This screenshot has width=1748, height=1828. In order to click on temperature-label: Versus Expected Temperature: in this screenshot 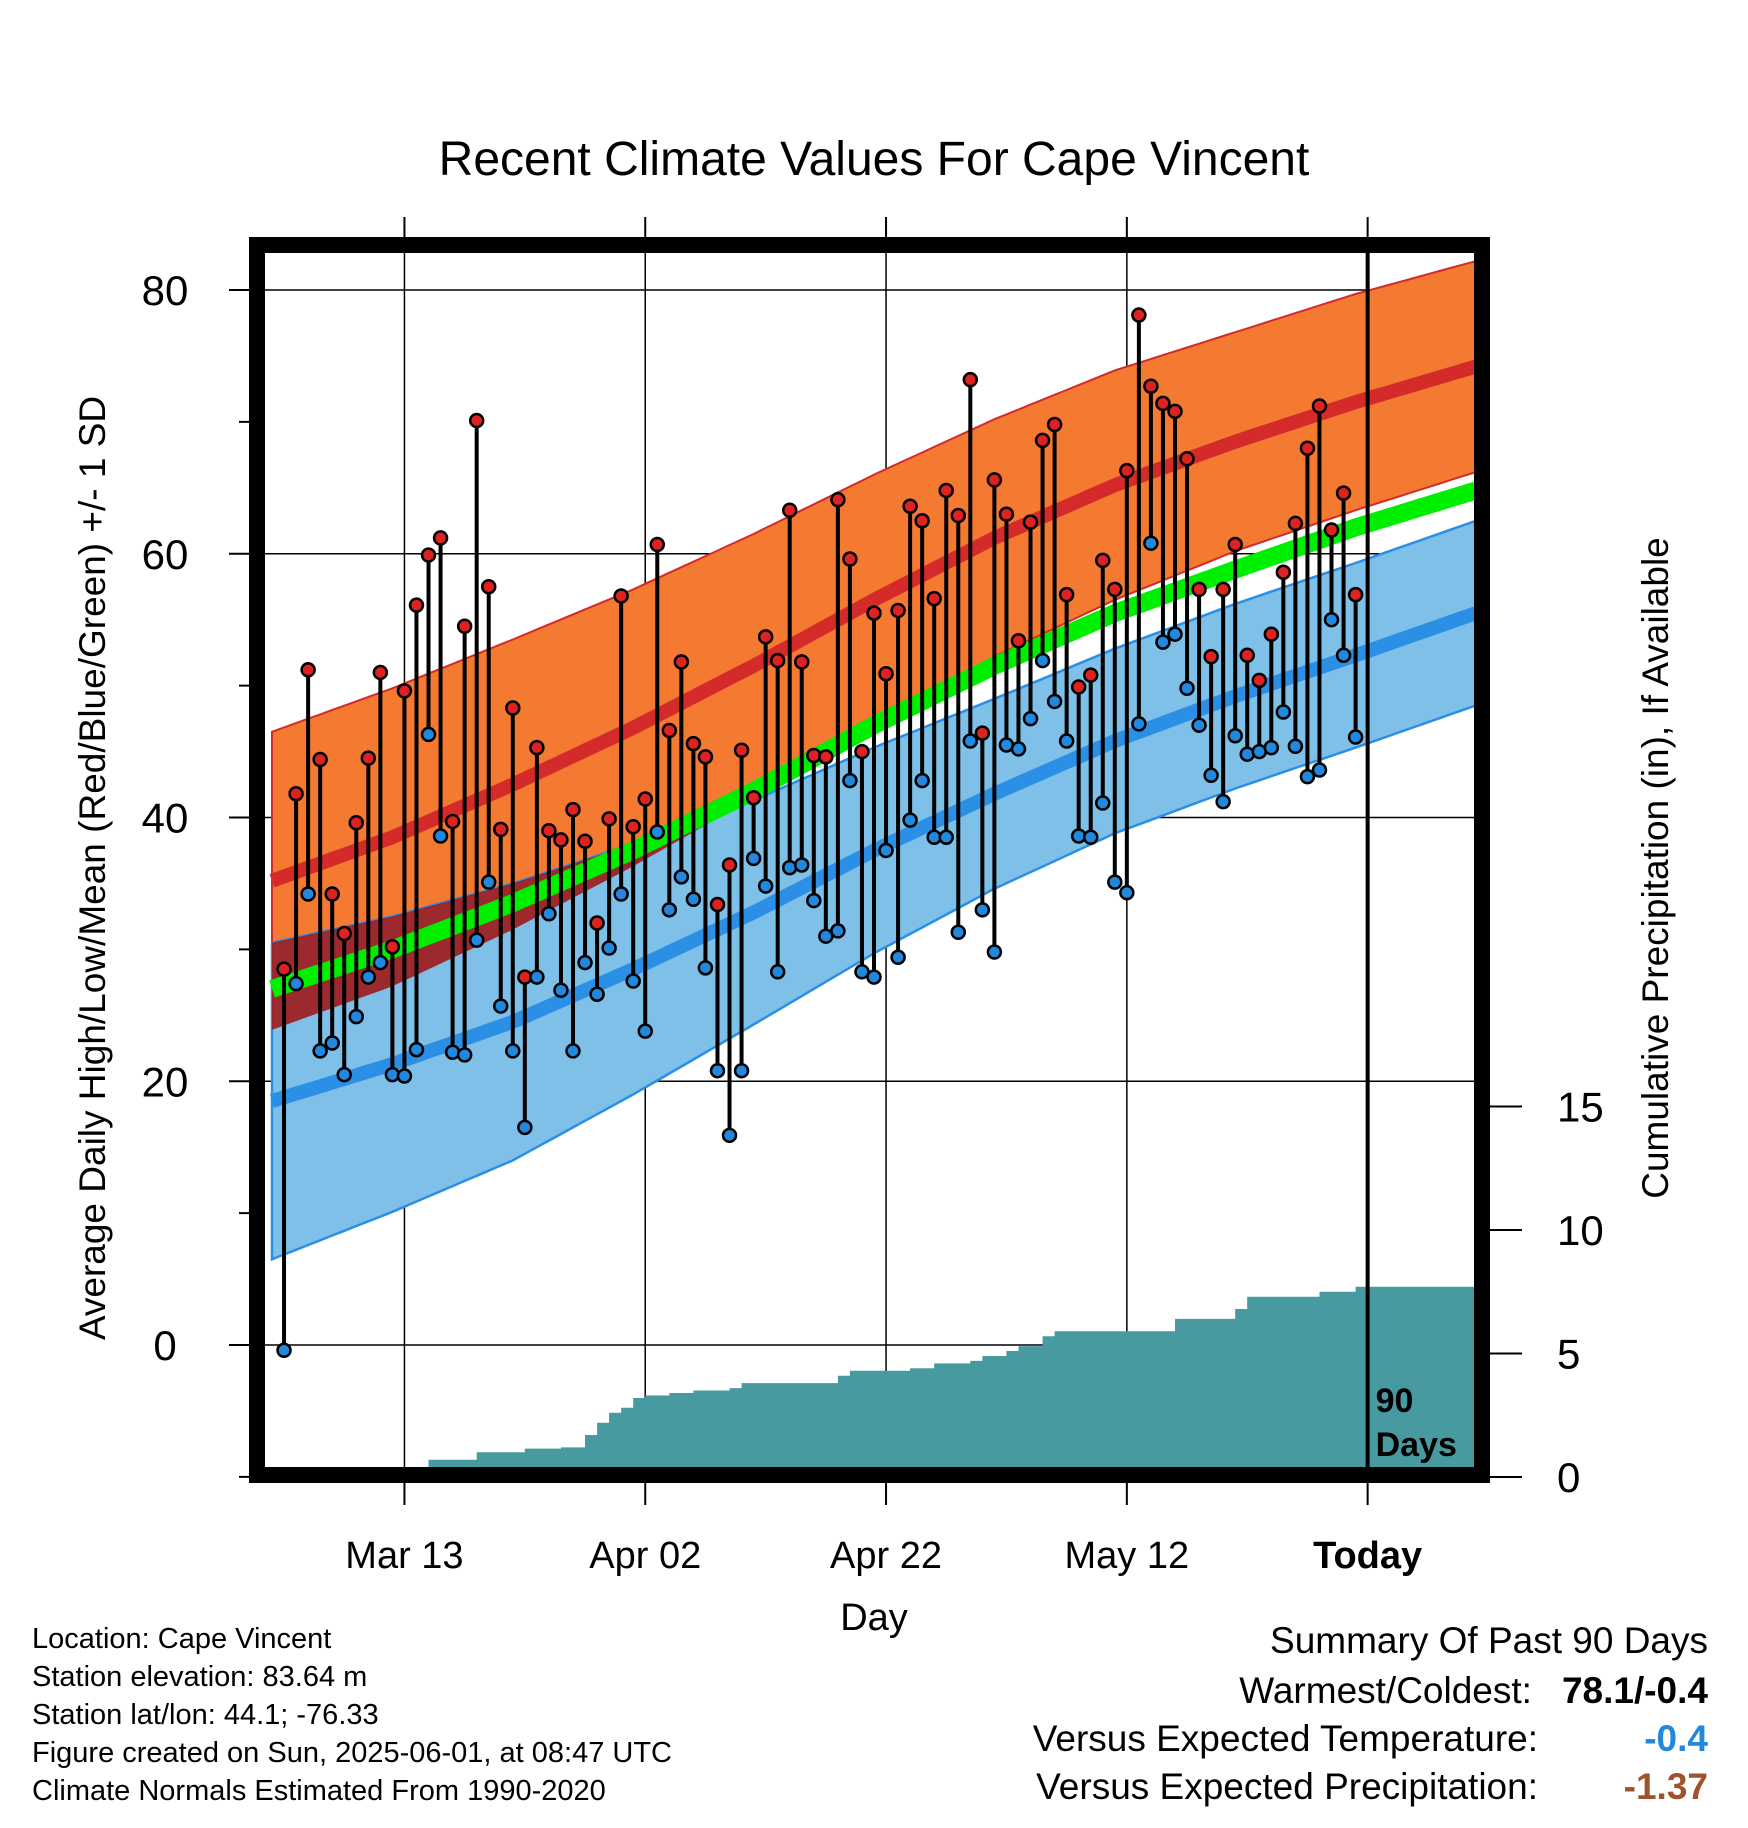, I will do `click(1285, 1738)`.